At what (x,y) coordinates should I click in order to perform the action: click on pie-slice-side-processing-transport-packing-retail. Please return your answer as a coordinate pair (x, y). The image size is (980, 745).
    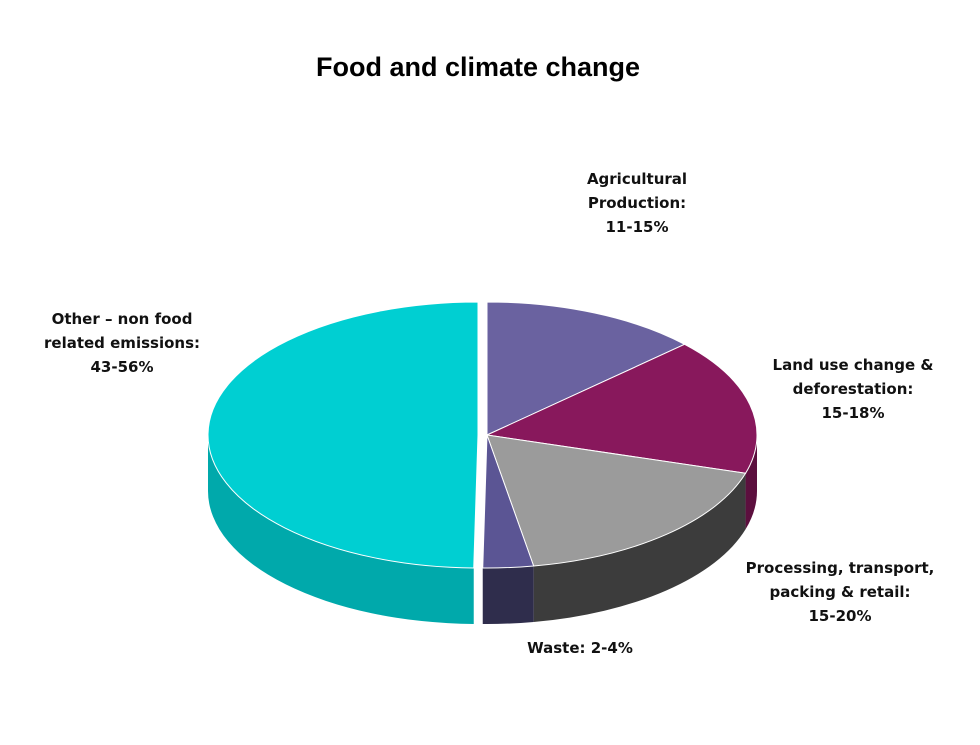
    Looking at the image, I should click on (639, 547).